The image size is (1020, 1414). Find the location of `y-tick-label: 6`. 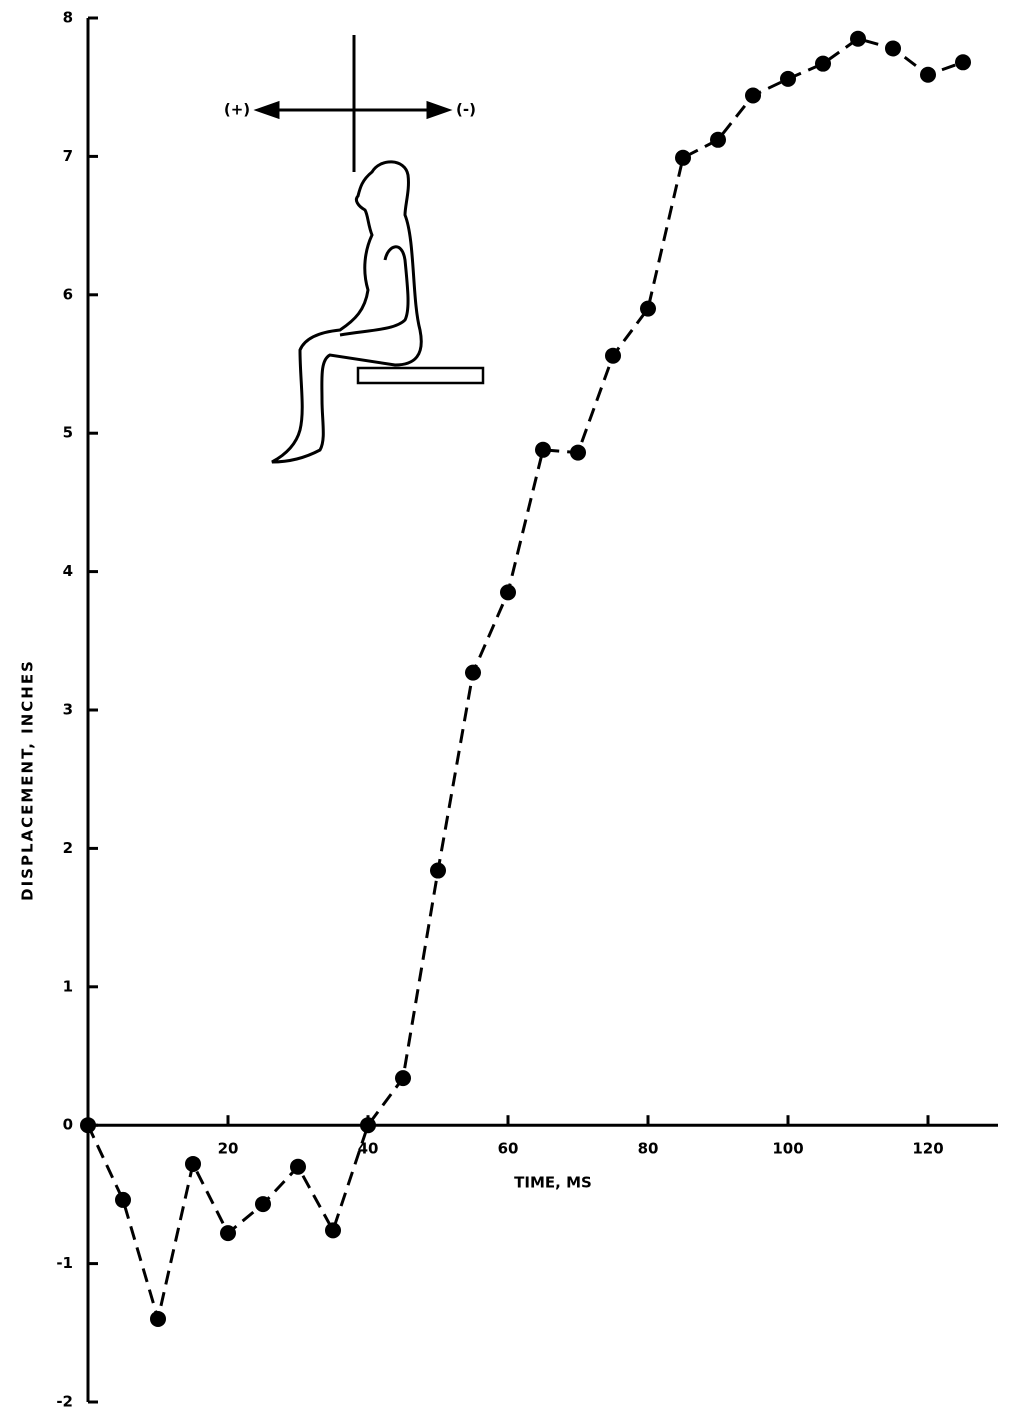

y-tick-label: 6 is located at coordinates (68, 294).